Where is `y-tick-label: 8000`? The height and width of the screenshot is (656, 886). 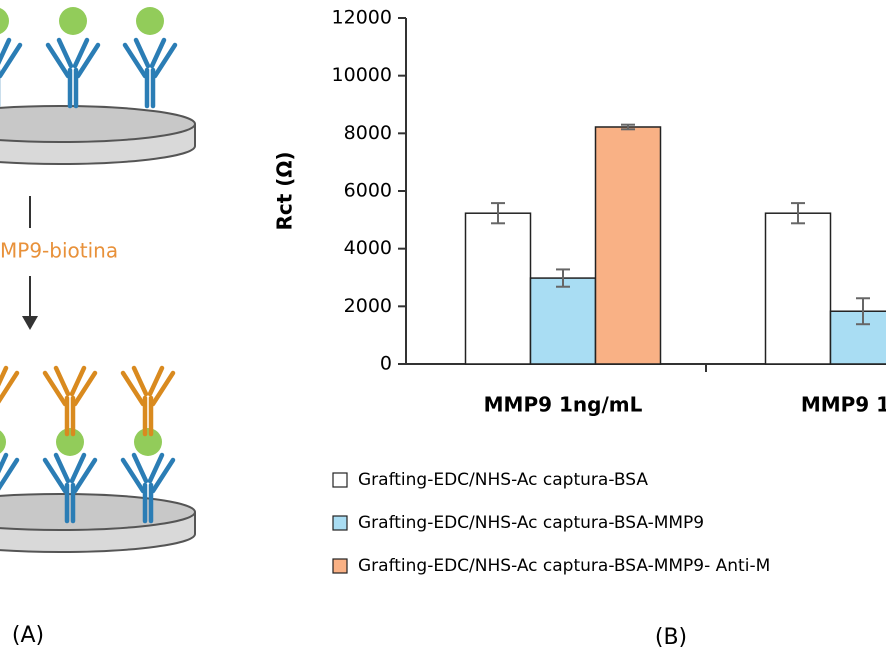
y-tick-label: 8000 is located at coordinates (368, 133).